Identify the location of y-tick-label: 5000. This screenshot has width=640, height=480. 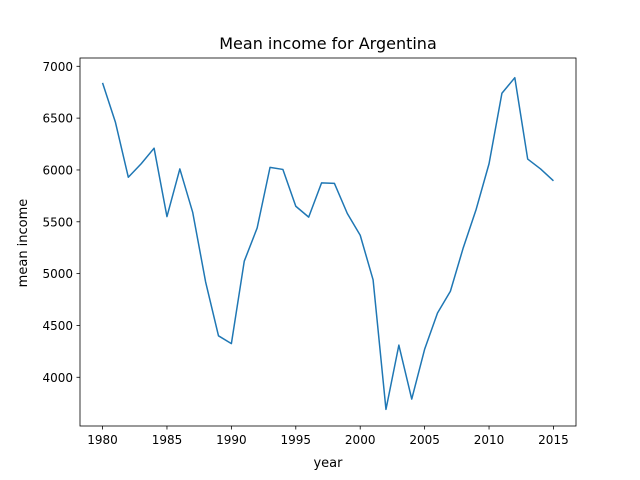
(57, 274).